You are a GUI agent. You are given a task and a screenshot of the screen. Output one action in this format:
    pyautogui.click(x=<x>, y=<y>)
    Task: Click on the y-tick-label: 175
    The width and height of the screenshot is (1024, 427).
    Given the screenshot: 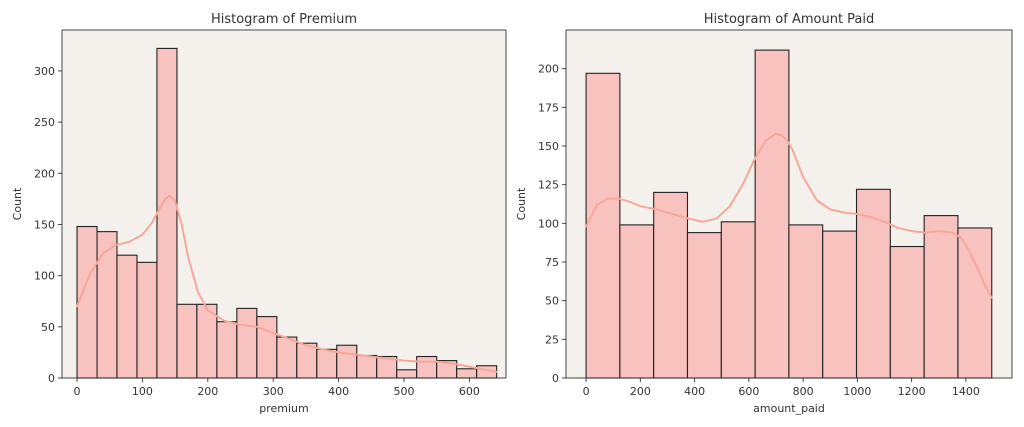 What is the action you would take?
    pyautogui.click(x=548, y=107)
    